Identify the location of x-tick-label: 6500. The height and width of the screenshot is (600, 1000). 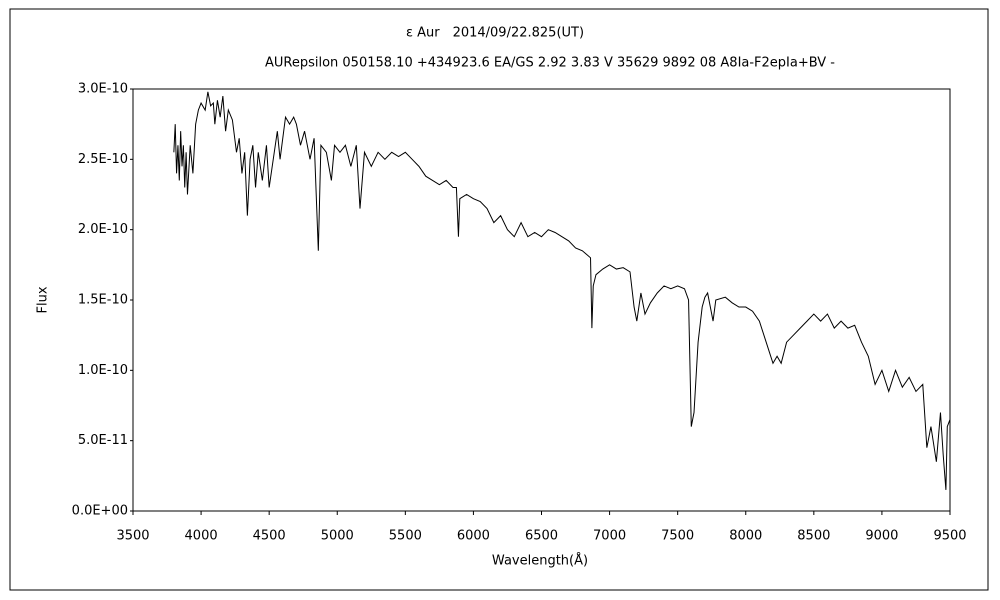
(541, 536).